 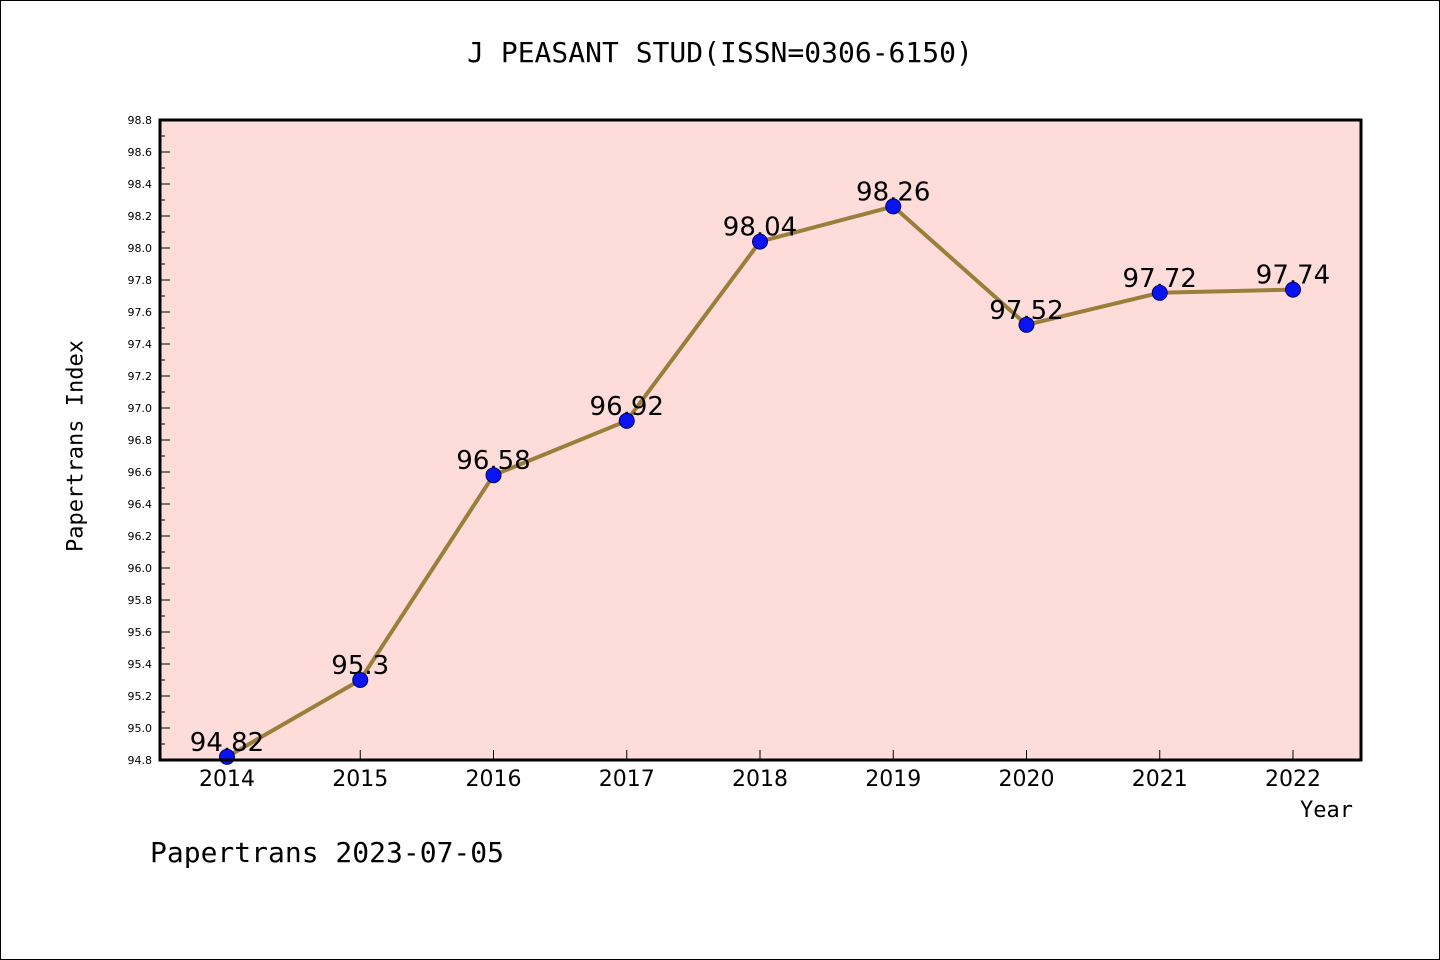 What do you see at coordinates (720, 52) in the screenshot?
I see `chart-title: J PEASANT STUD(ISSN=0306-6150)` at bounding box center [720, 52].